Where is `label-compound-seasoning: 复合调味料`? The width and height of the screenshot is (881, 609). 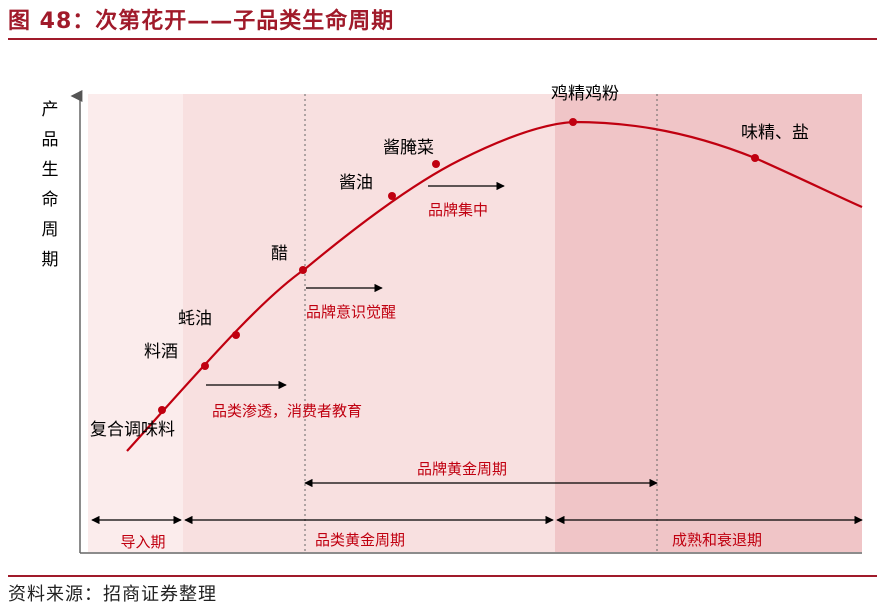
label-compound-seasoning: 复合调味料 is located at coordinates (132, 430).